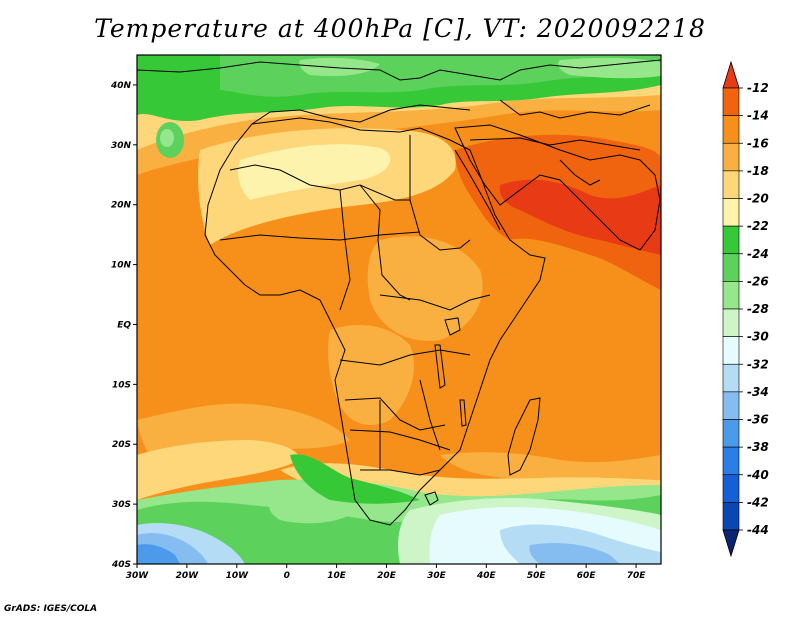 The height and width of the screenshot is (618, 800). I want to click on lon-tick-label: 60E, so click(587, 576).